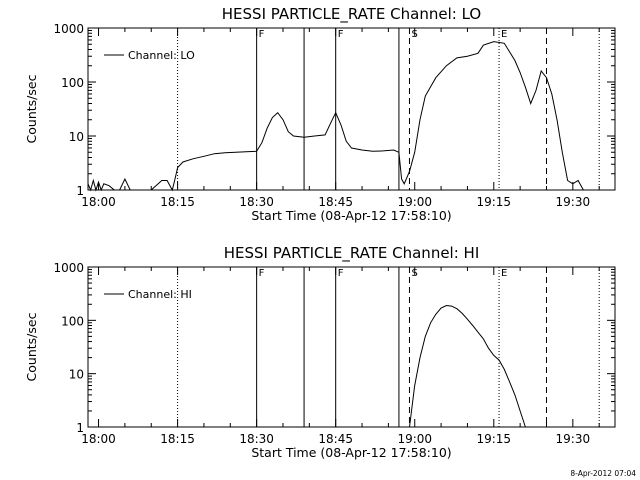  I want to click on chart-title: HESSI PARTICLE_RATE Channel: LO, so click(351, 14).